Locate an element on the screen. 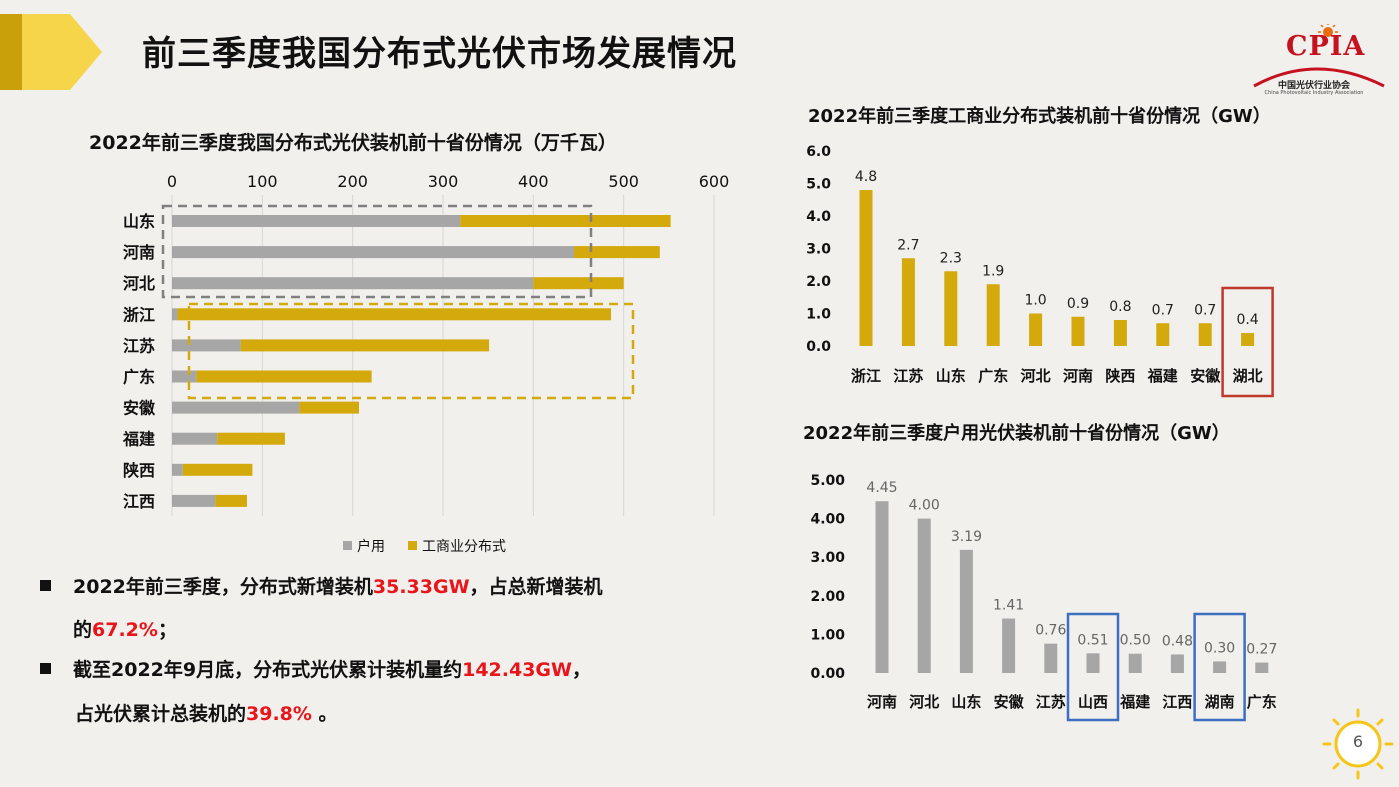 Image resolution: width=1399 pixels, height=787 pixels. data-label: 4.45 is located at coordinates (881, 488).